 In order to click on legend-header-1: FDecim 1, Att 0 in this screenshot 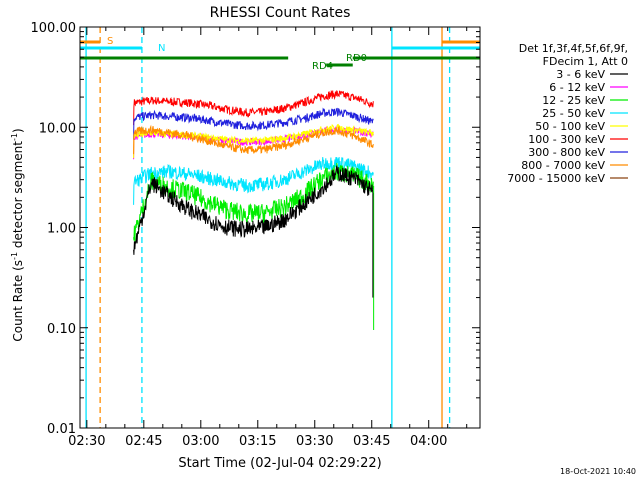, I will do `click(585, 61)`.